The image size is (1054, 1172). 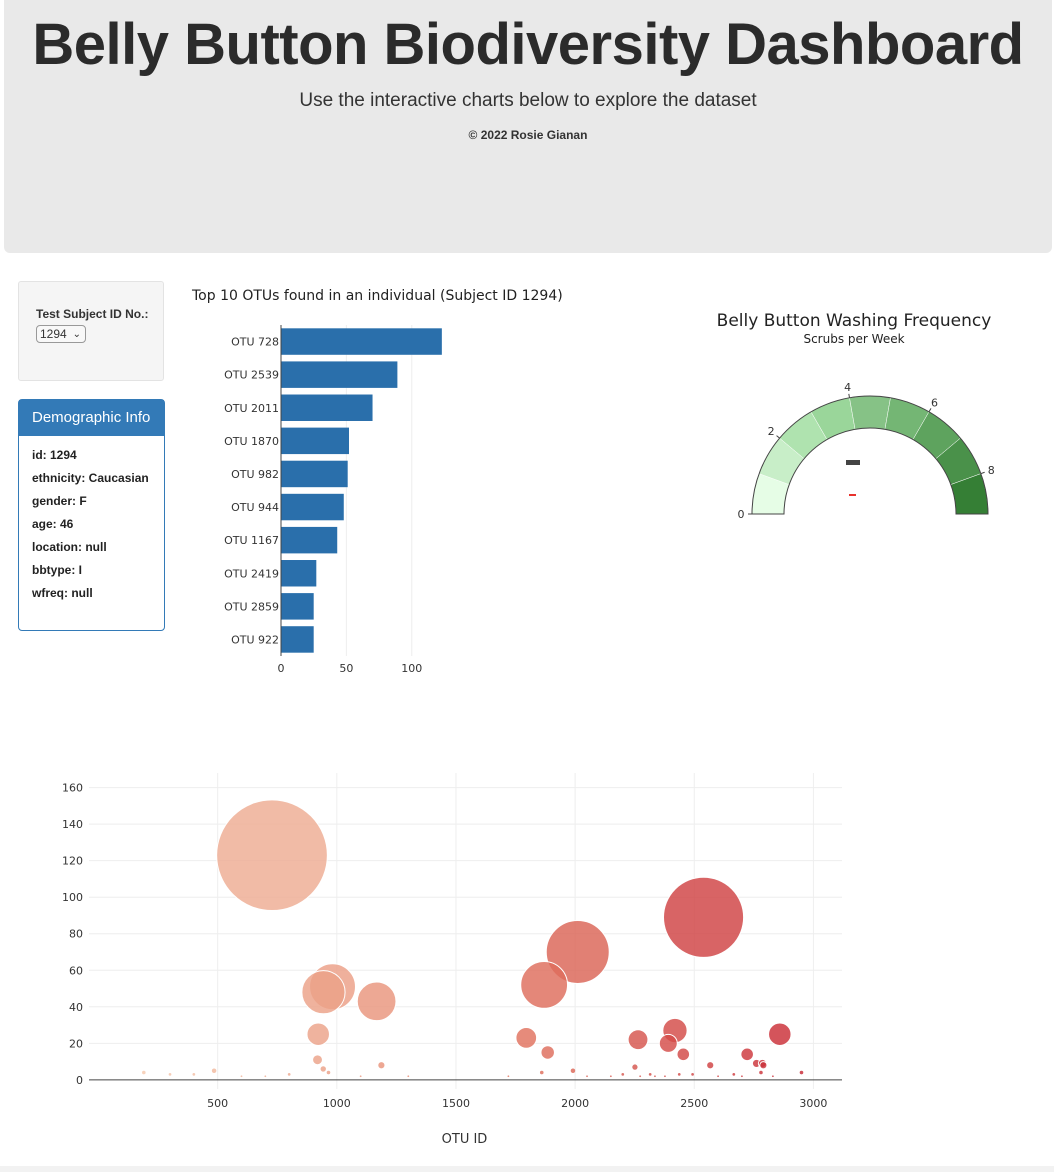 What do you see at coordinates (61, 334) in the screenshot?
I see `subject-id-dropdown: 1294 ⌄` at bounding box center [61, 334].